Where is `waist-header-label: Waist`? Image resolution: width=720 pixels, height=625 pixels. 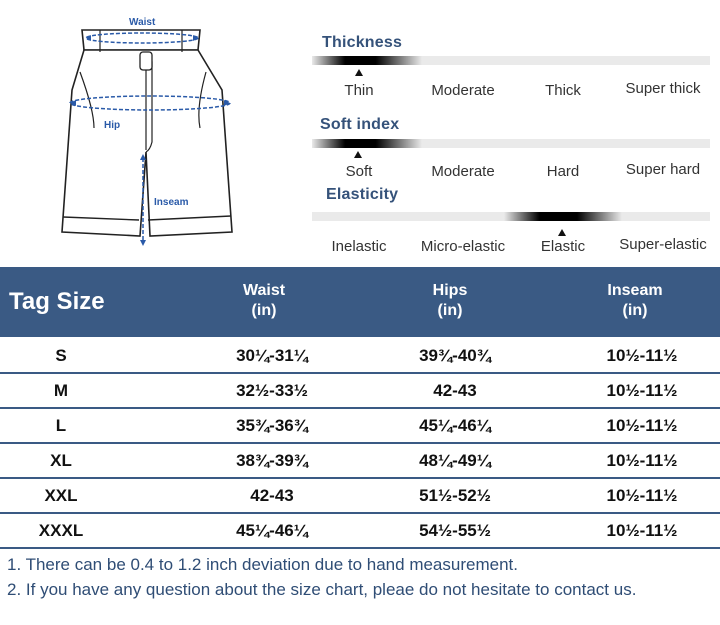
waist-header-label: Waist is located at coordinates (264, 290).